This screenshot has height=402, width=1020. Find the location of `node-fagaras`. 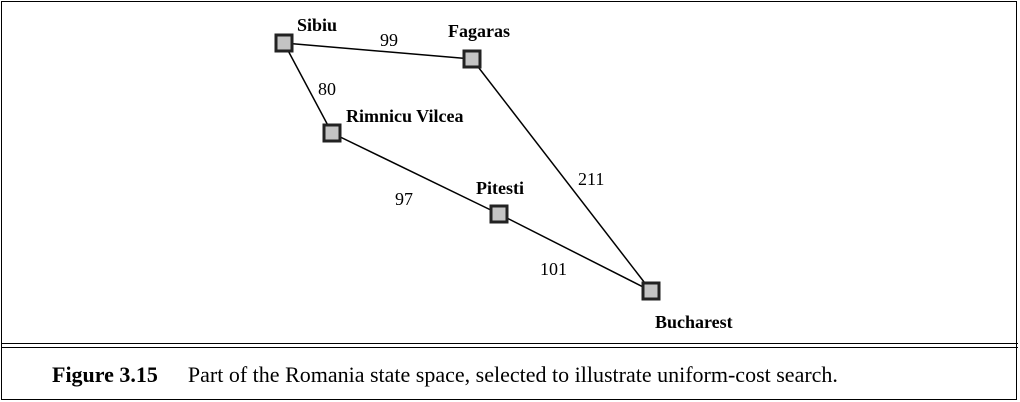

node-fagaras is located at coordinates (472, 59).